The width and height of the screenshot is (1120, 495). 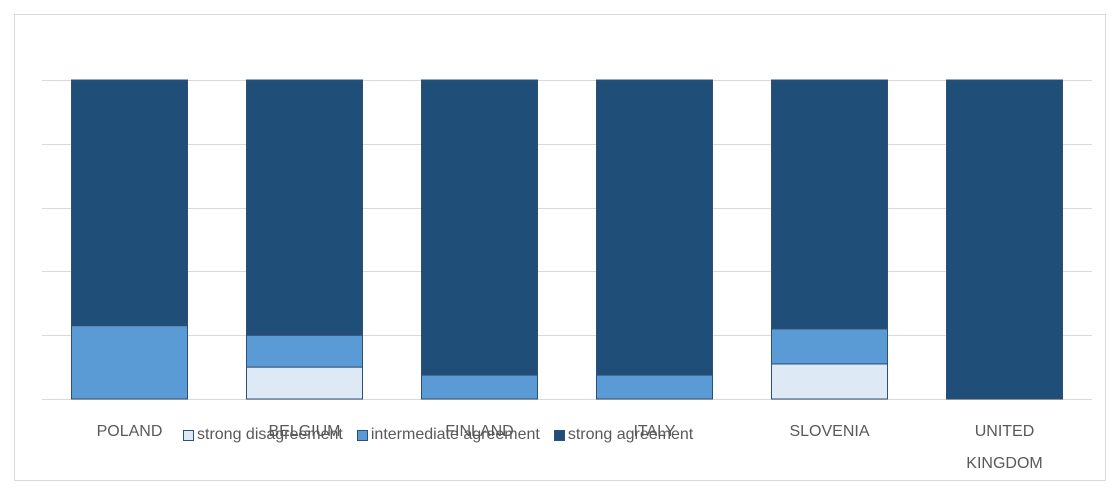 I want to click on legend-label: strong disagreement, so click(x=270, y=434).